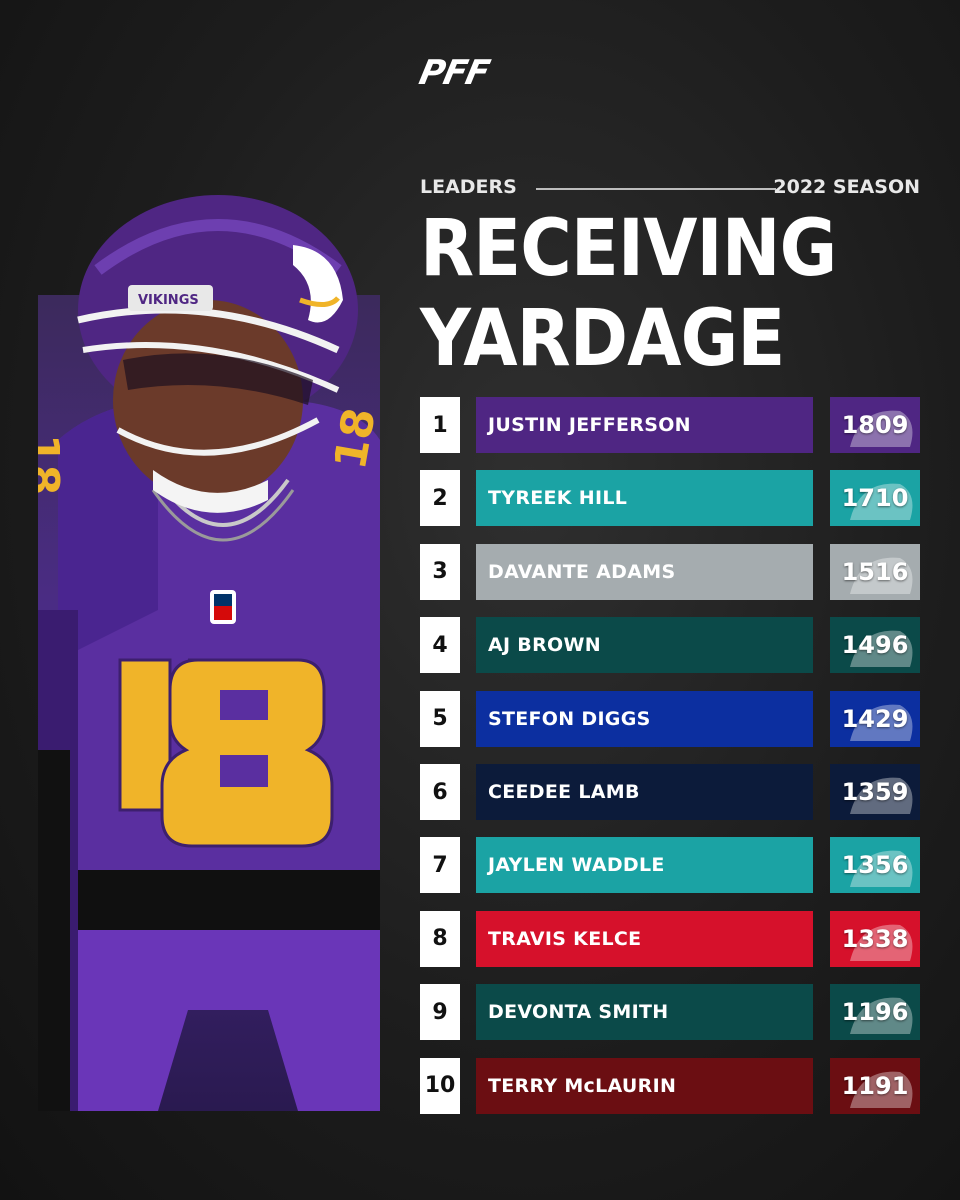  What do you see at coordinates (644, 792) in the screenshot?
I see `player-name-bar: CEEDEE LAMB` at bounding box center [644, 792].